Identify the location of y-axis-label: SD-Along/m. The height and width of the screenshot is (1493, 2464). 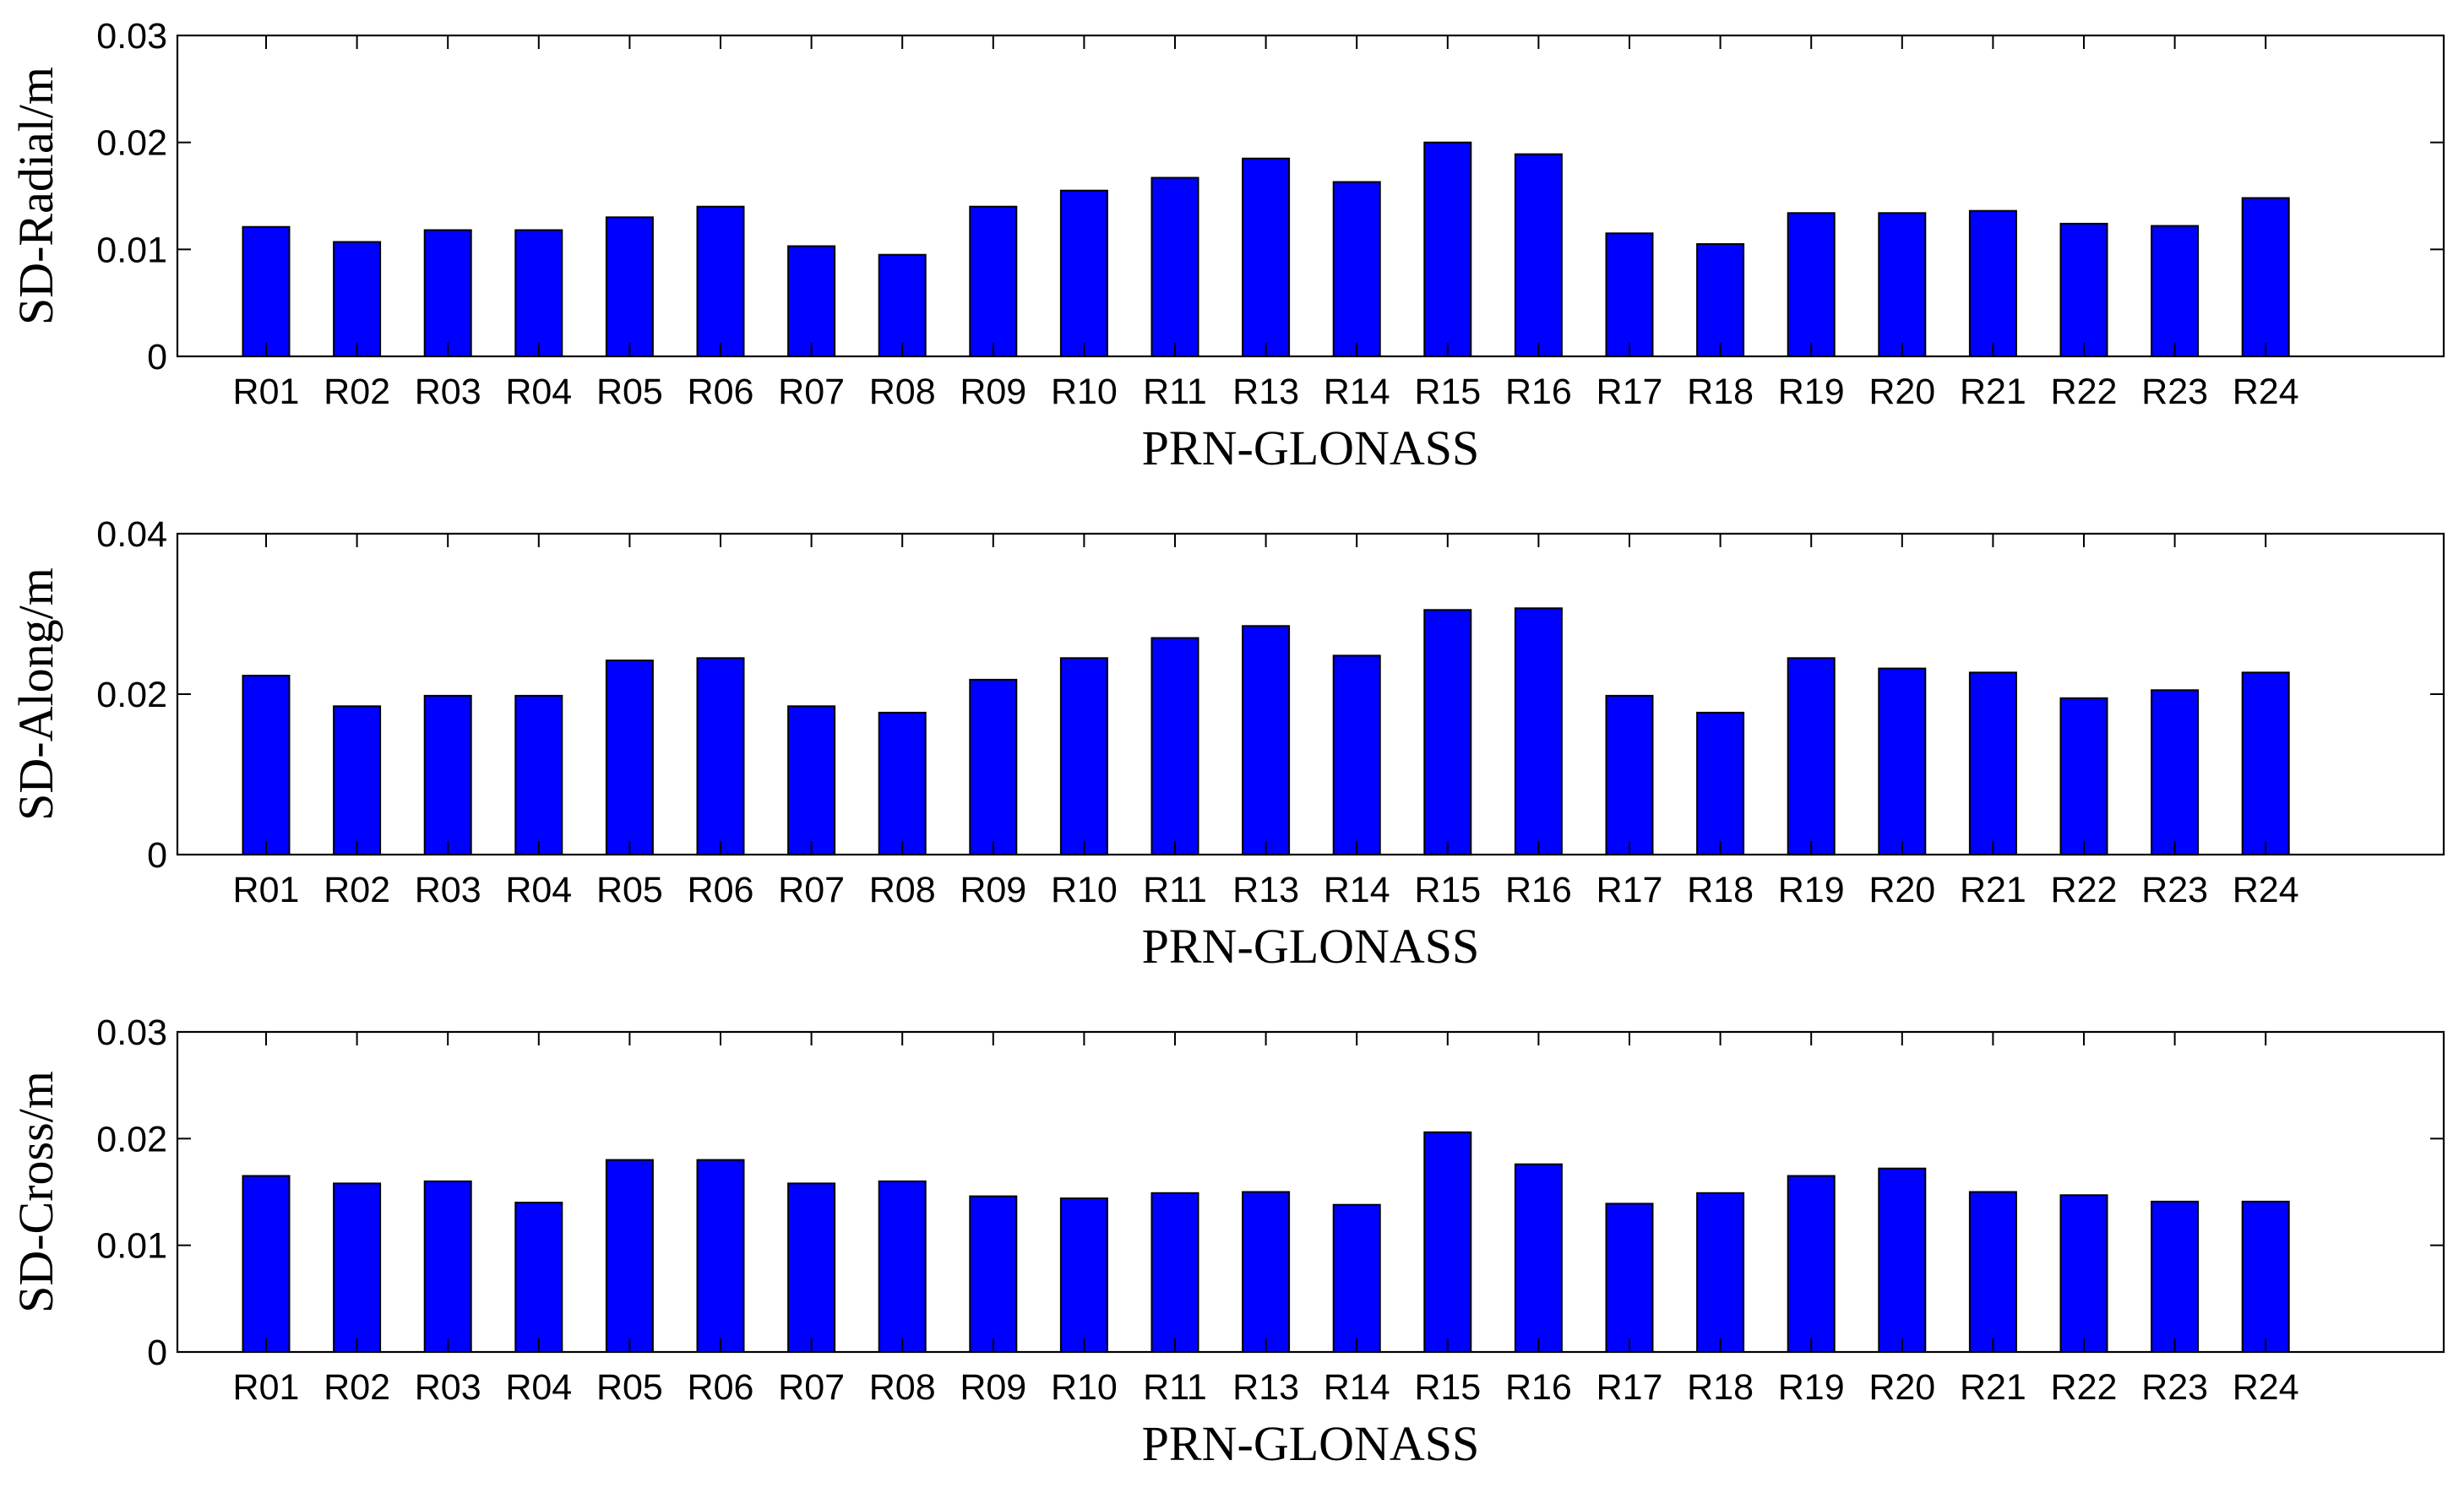
(35, 694).